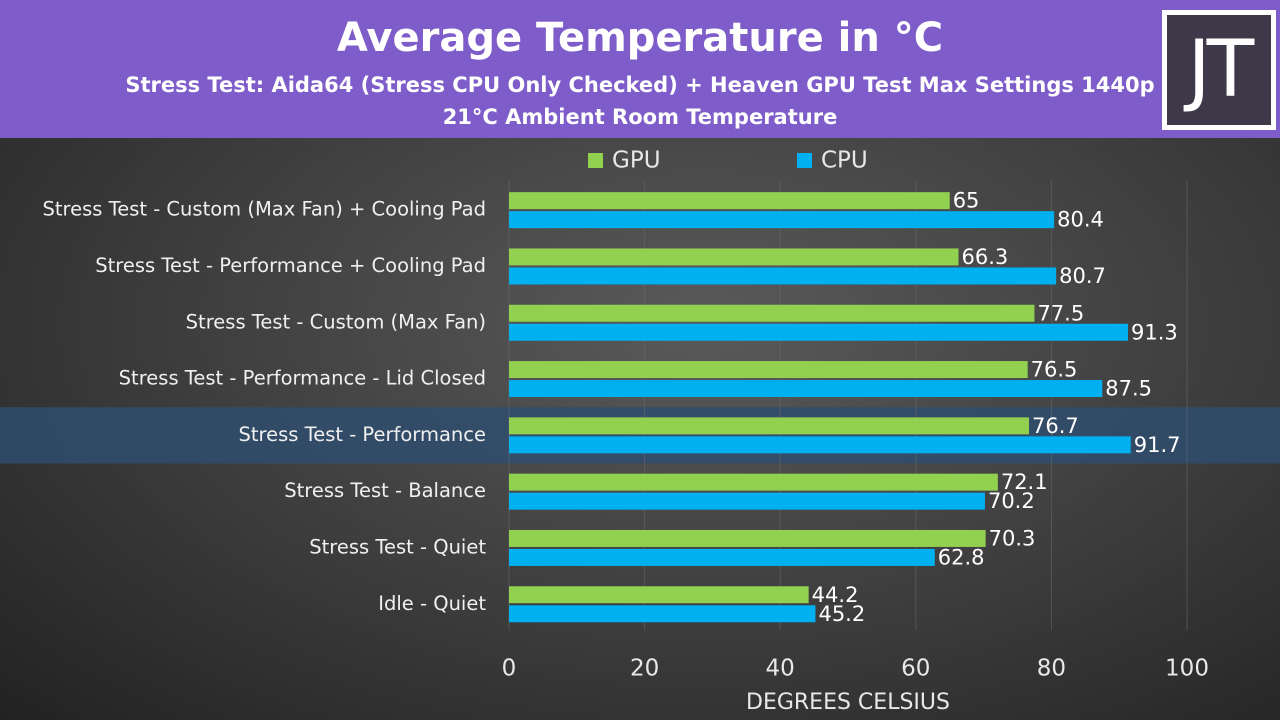 This screenshot has height=720, width=1280. What do you see at coordinates (640, 38) in the screenshot?
I see `chart-title: Average Temperature in °C` at bounding box center [640, 38].